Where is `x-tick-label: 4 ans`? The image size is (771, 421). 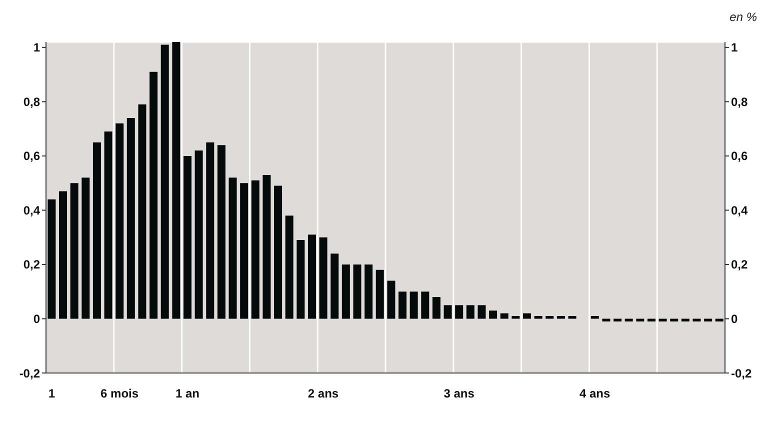 x-tick-label: 4 ans is located at coordinates (595, 393).